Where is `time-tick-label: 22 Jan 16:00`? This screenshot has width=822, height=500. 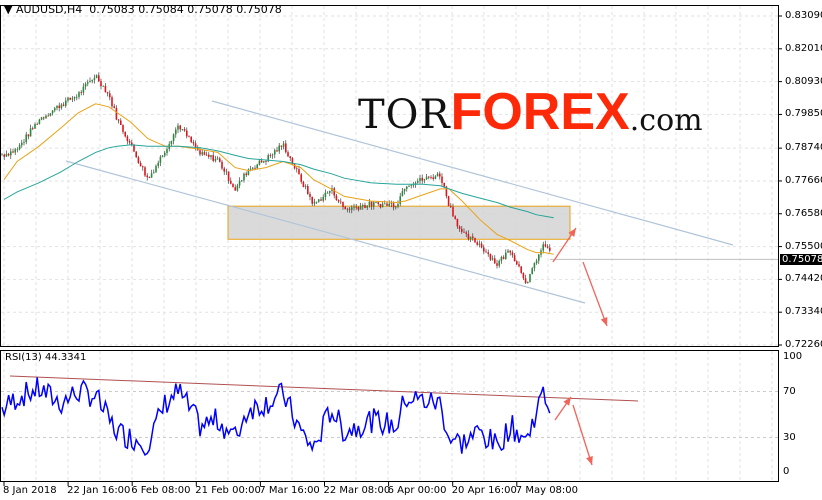
time-tick-label: 22 Jan 16:00 is located at coordinates (99, 490).